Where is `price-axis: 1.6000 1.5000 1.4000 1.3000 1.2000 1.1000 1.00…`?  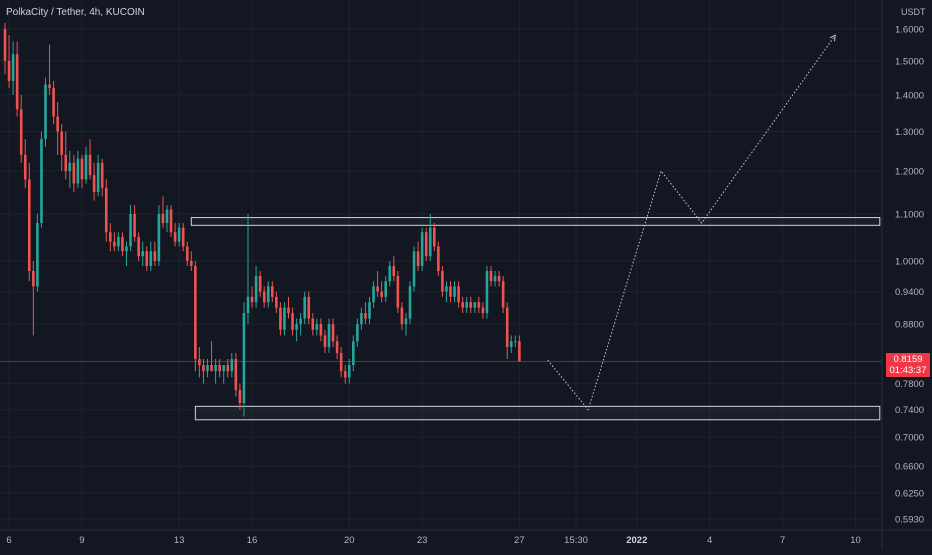 price-axis: 1.6000 1.5000 1.4000 1.3000 1.2000 1.1000 1.00… is located at coordinates (902, 275).